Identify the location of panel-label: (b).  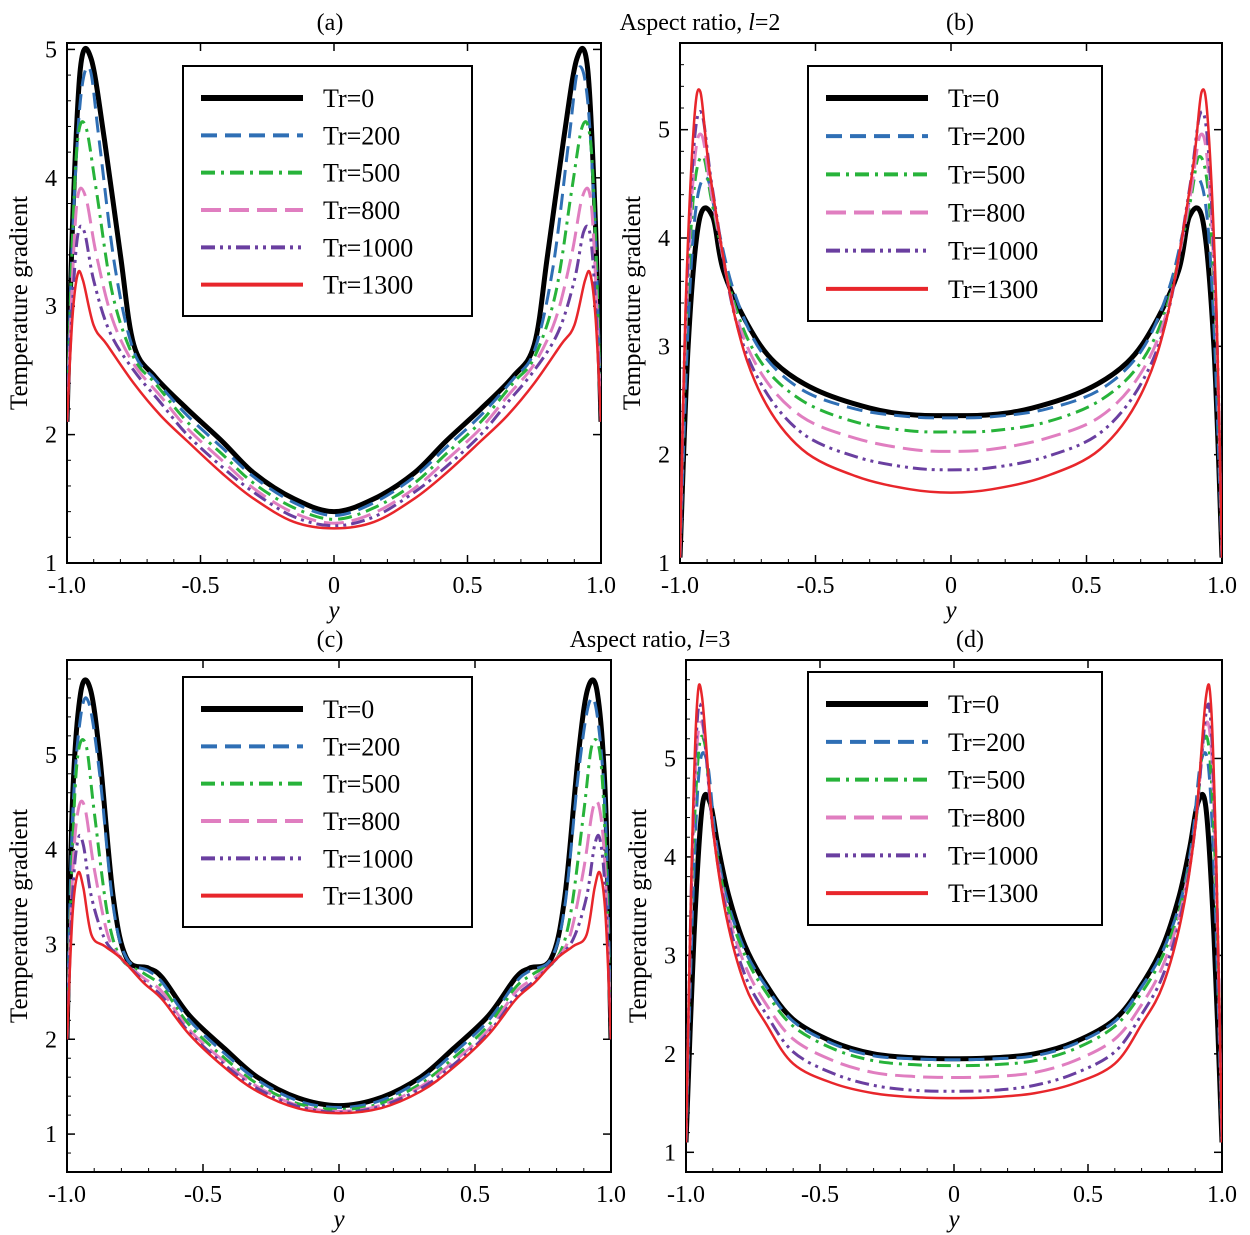
(960, 23).